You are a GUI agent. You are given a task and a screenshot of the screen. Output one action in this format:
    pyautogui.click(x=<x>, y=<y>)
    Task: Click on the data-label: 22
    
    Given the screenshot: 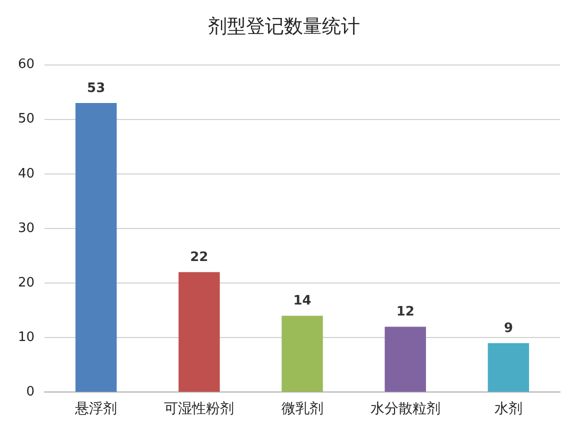 What is the action you would take?
    pyautogui.click(x=199, y=258)
    